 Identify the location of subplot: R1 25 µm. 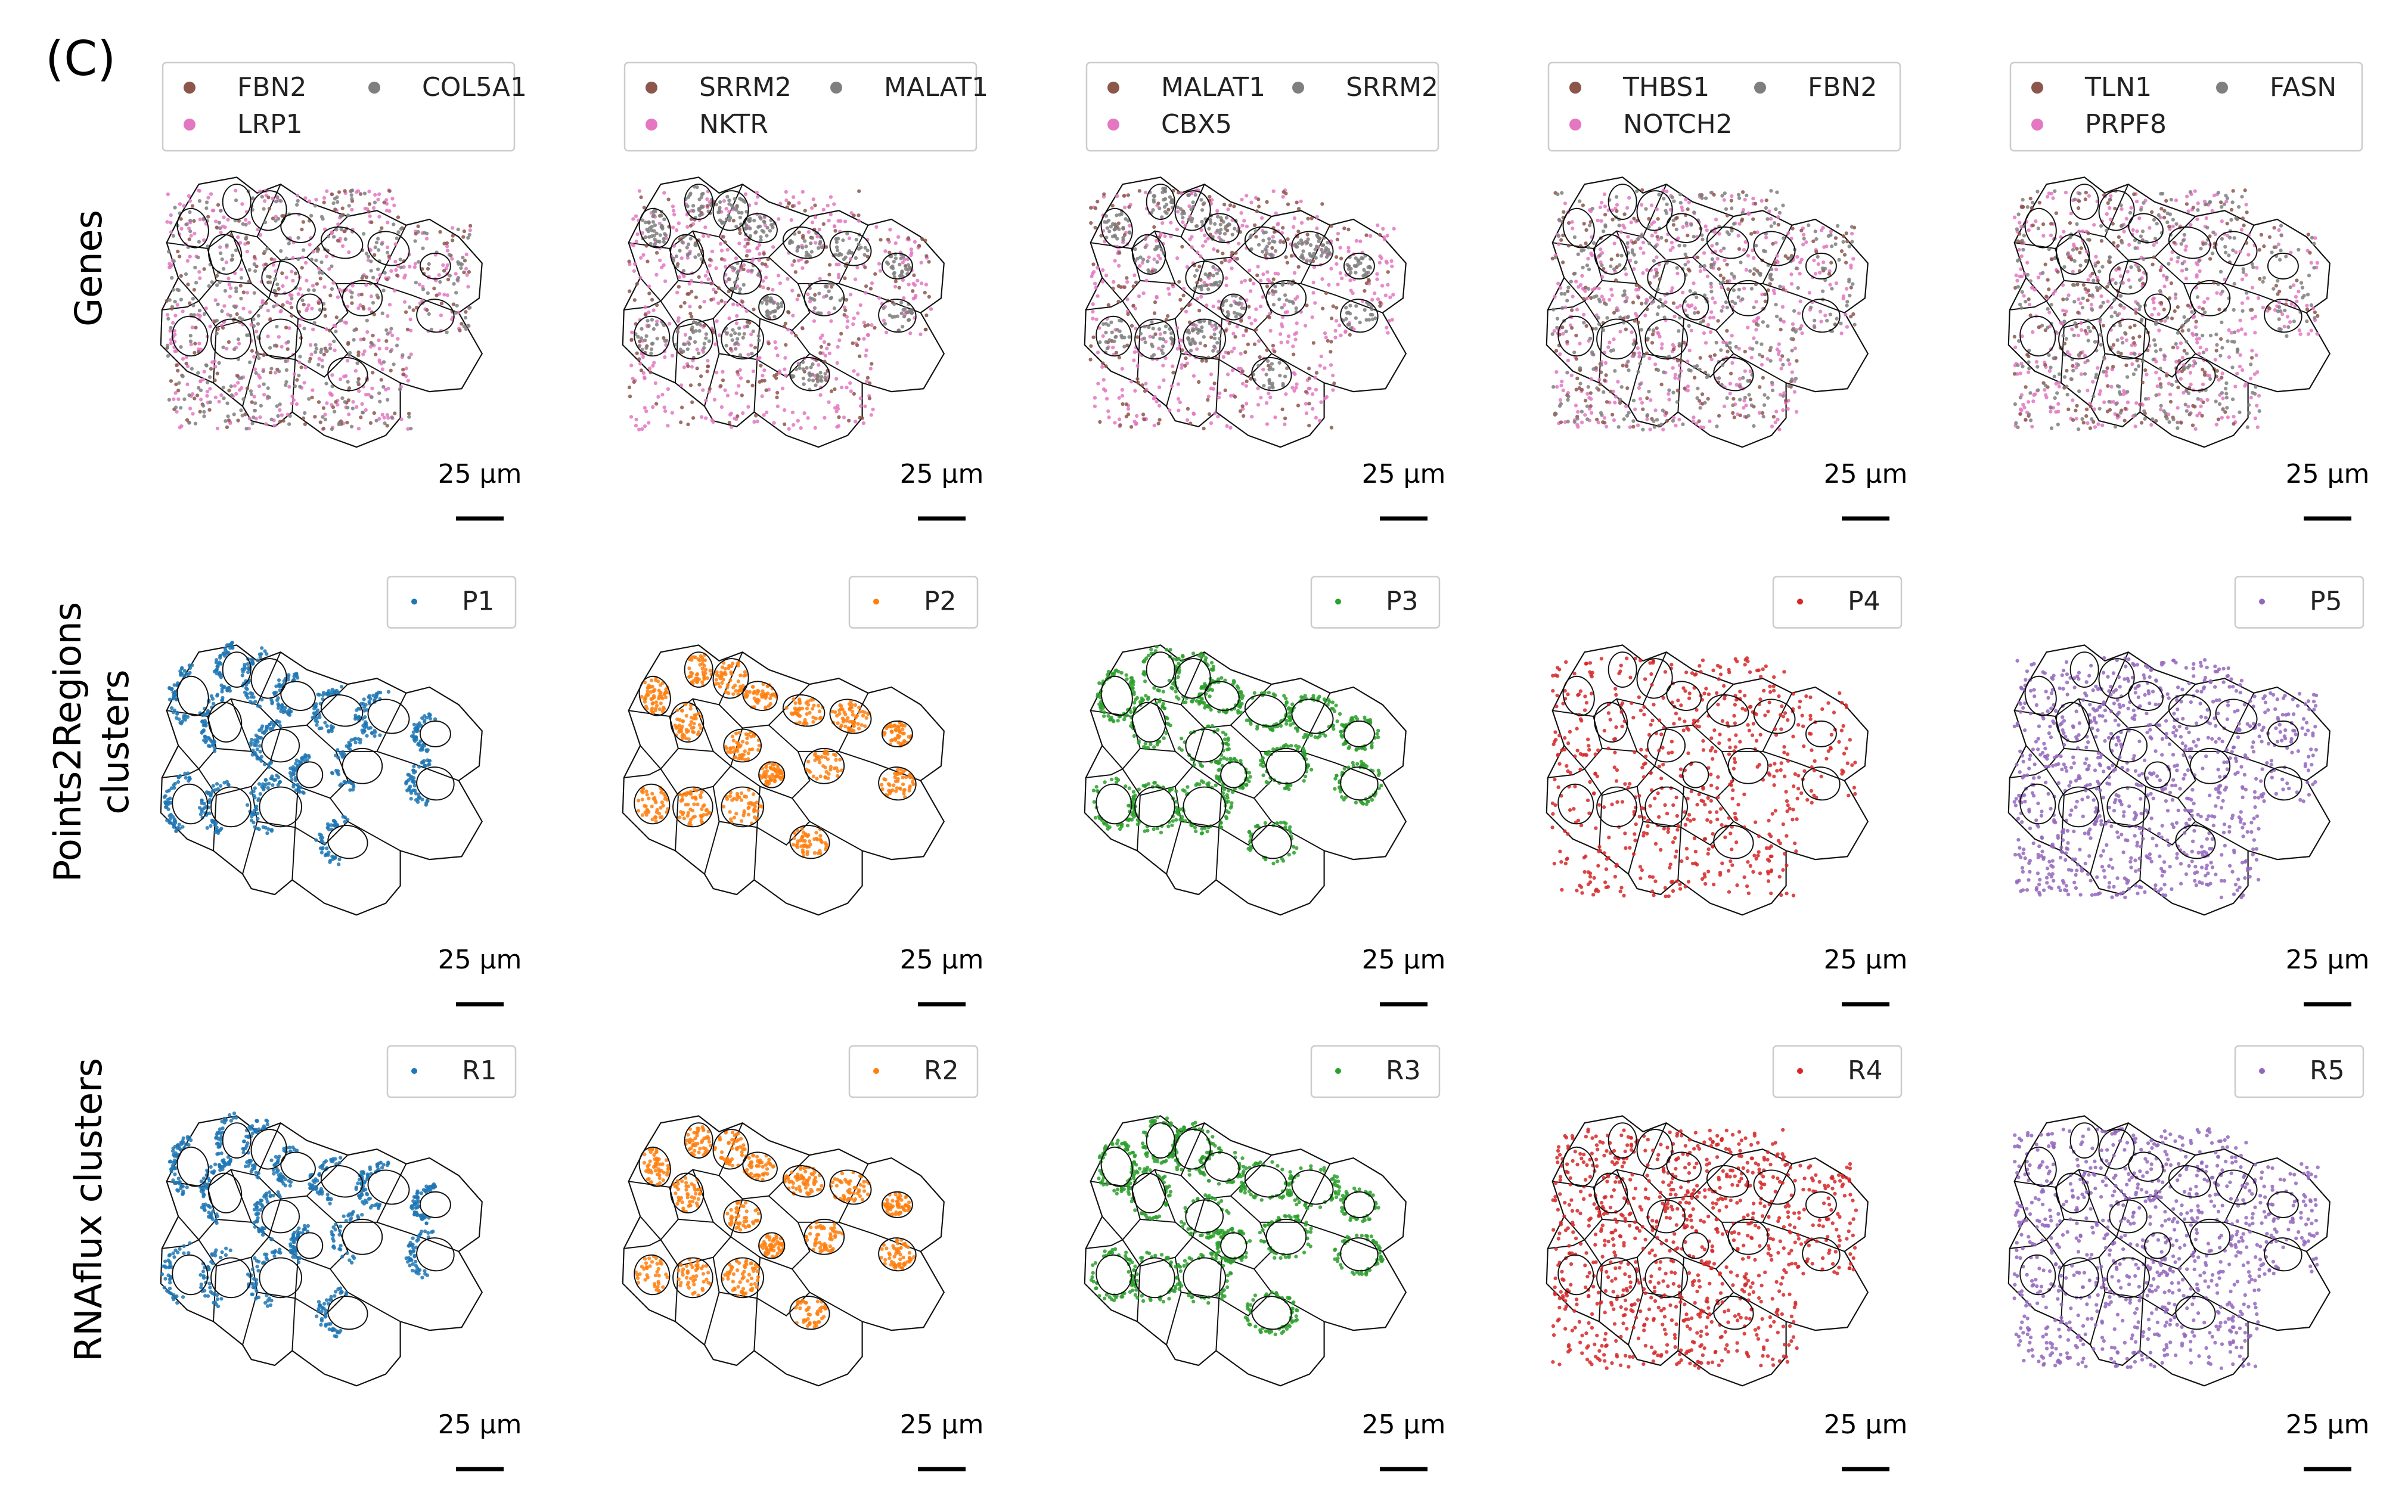
(341, 1258).